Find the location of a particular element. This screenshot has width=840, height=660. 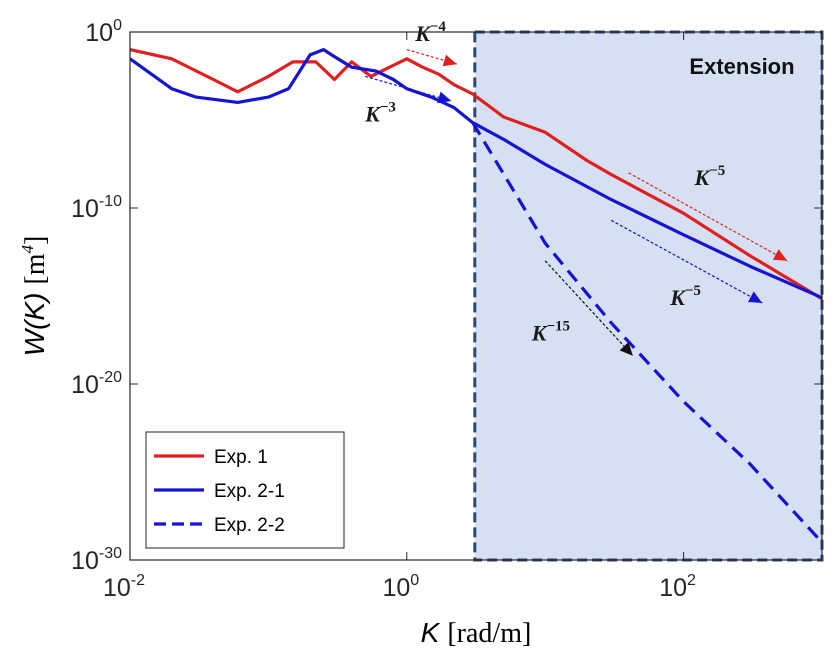

y-tick-label: 10-30 is located at coordinates (96, 560).